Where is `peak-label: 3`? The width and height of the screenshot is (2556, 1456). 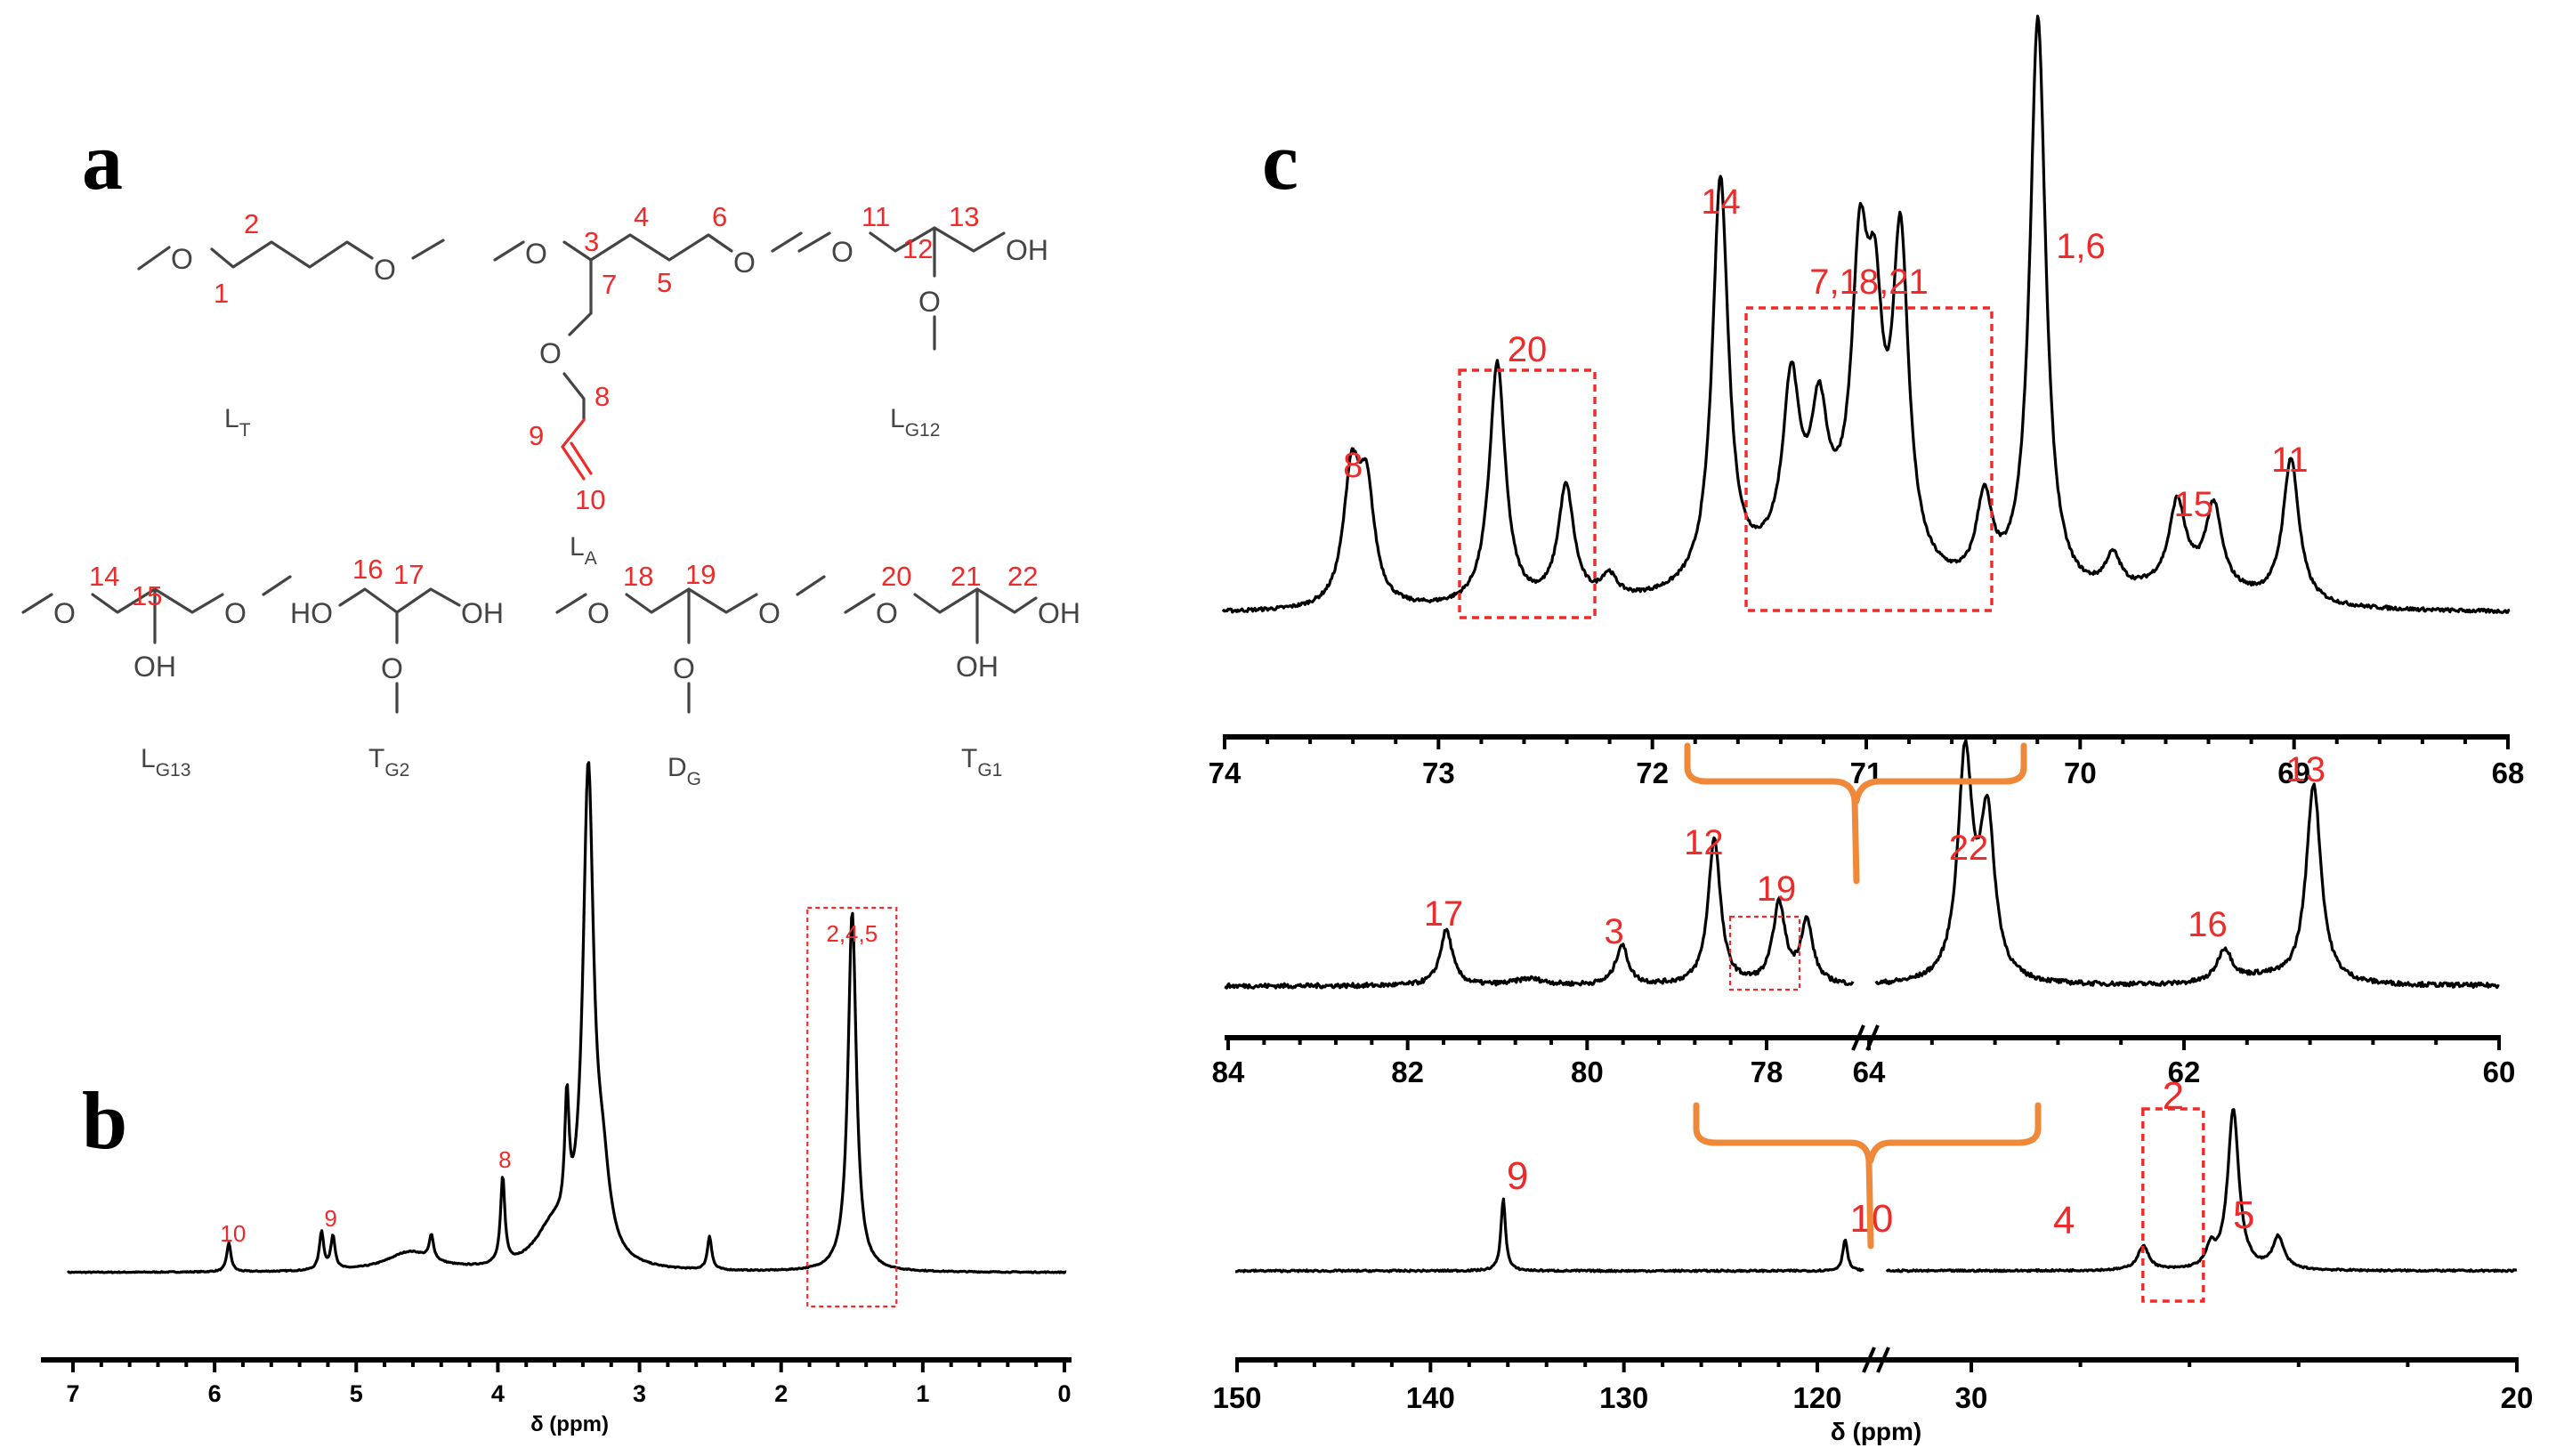
peak-label: 3 is located at coordinates (1613, 931).